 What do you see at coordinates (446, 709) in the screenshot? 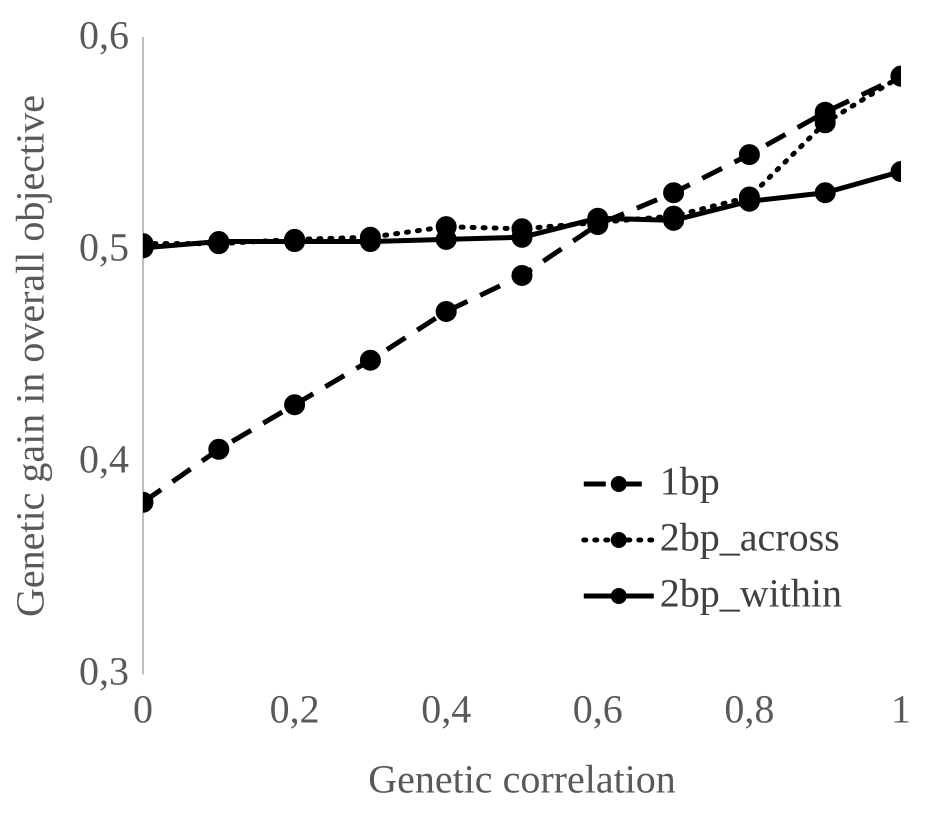
I see `x-tick-label: 0,4` at bounding box center [446, 709].